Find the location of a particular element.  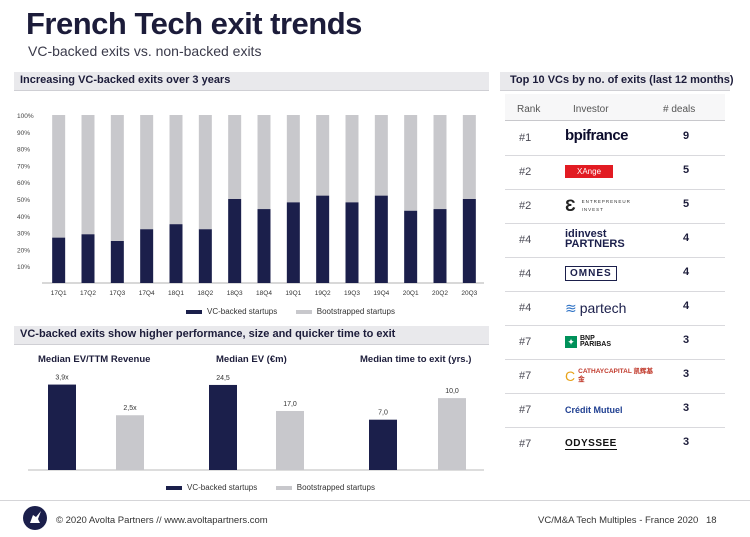

bnp-paribas-logo: ✦ BNP PARIBAS is located at coordinates (615, 342).